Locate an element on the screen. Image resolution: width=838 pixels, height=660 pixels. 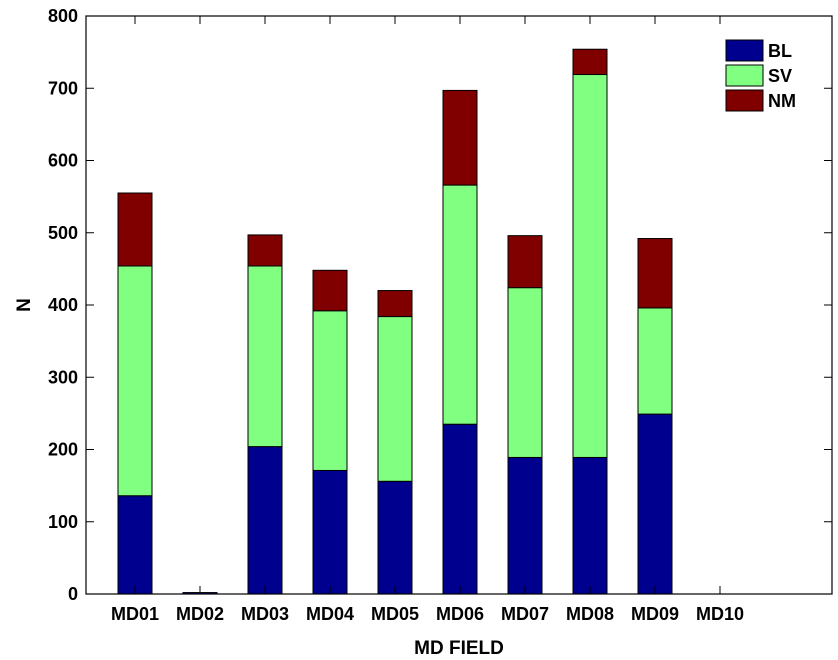
bar-md06-sv is located at coordinates (460, 304).